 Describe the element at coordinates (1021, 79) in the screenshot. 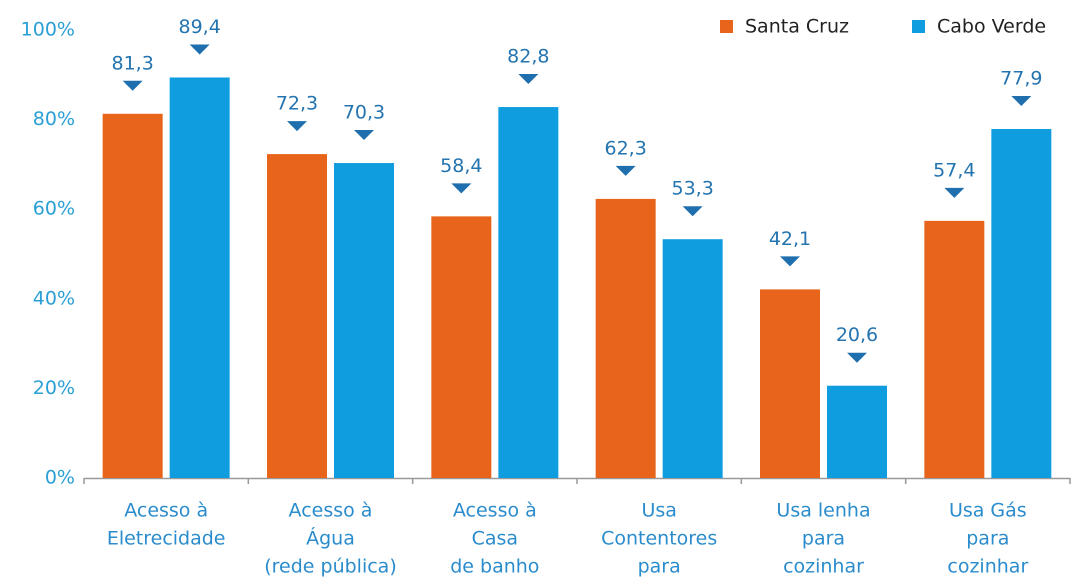

I see `value-label: 77,9` at that location.